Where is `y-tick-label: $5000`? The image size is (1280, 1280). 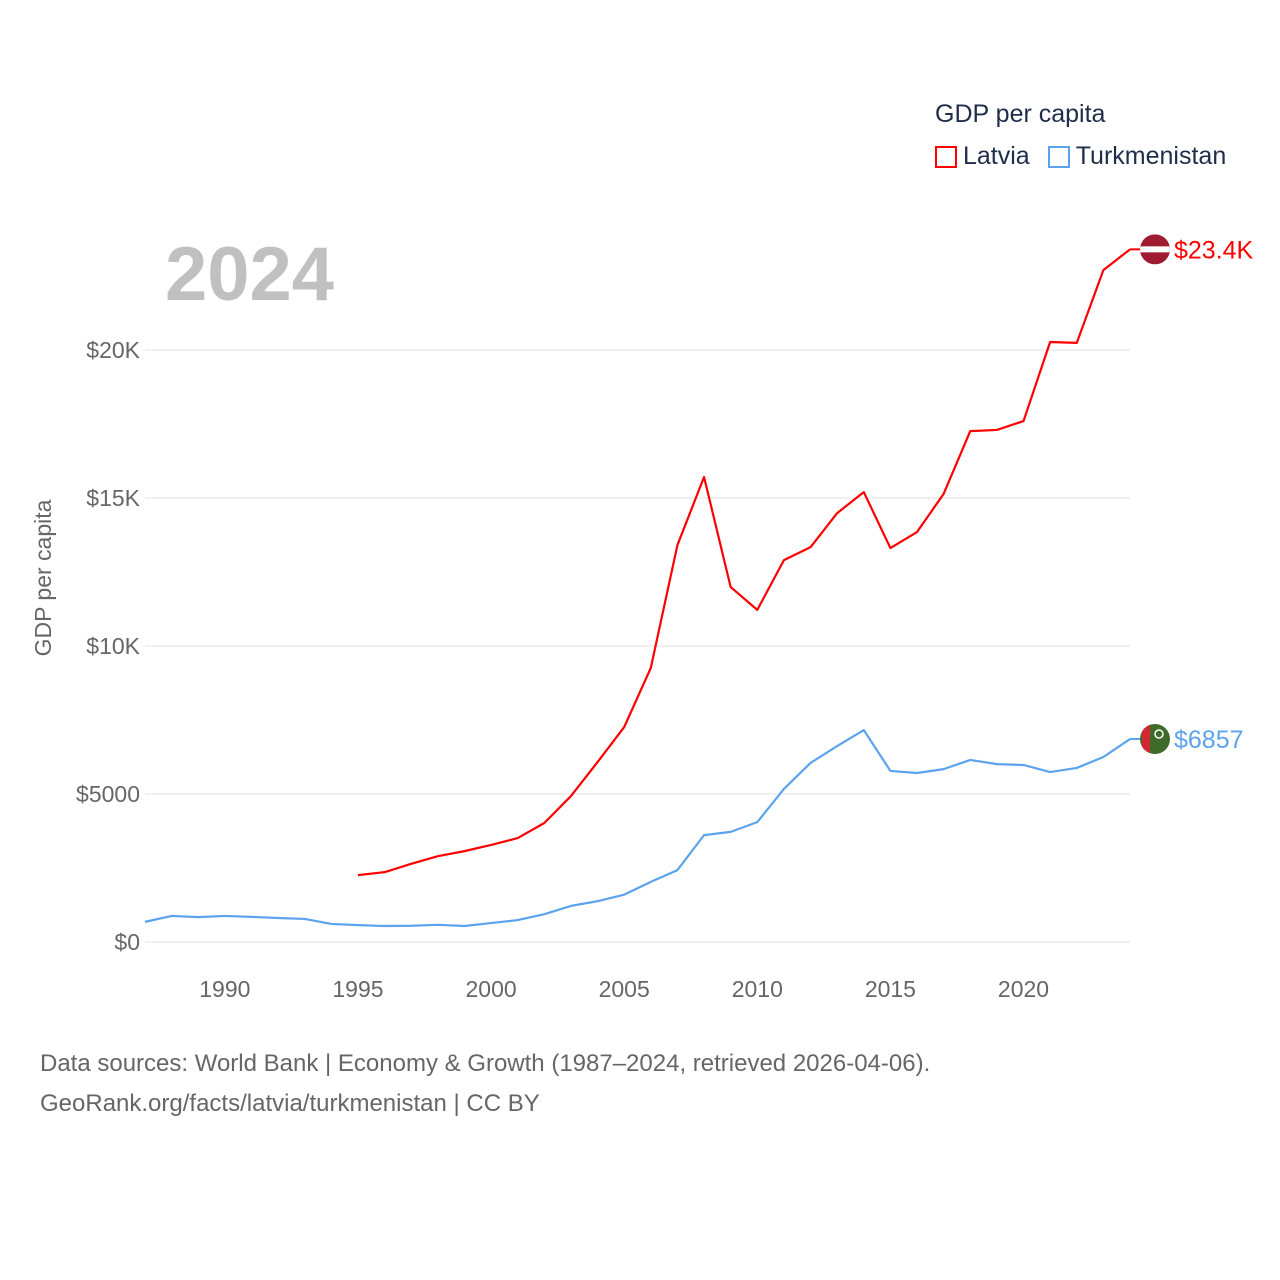
y-tick-label: $5000 is located at coordinates (108, 794).